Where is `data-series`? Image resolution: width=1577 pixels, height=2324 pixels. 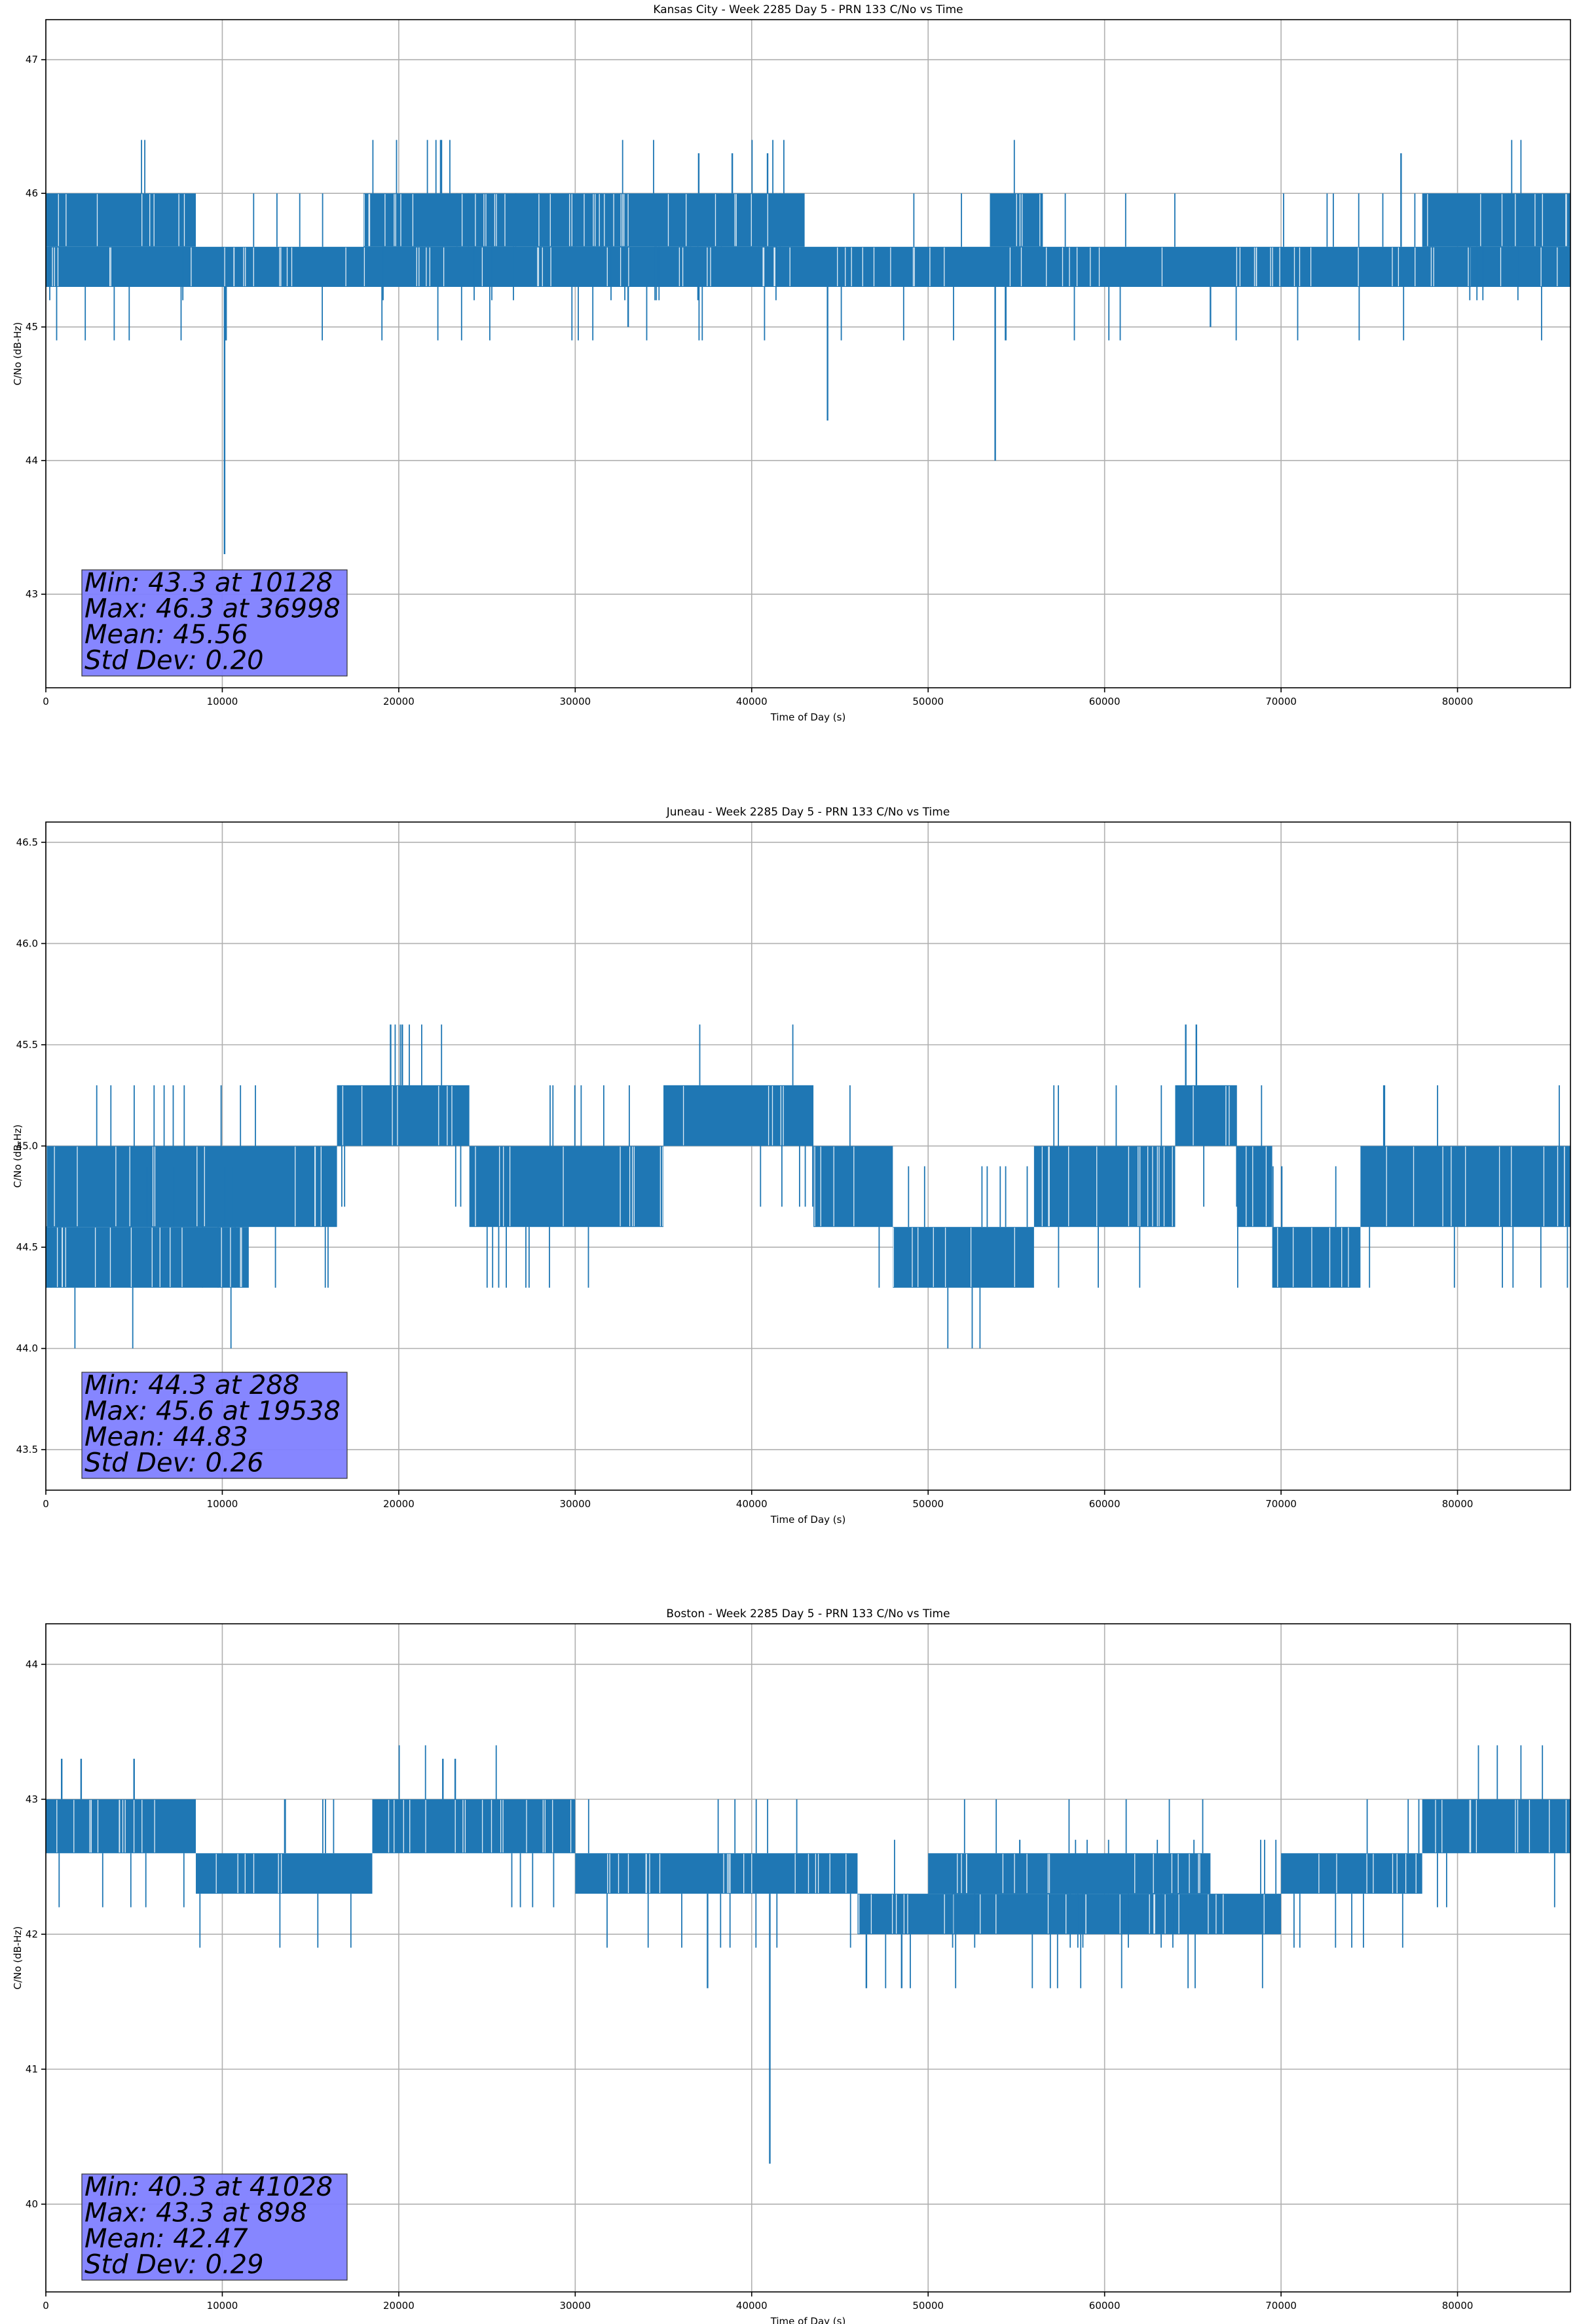 data-series is located at coordinates (808, 1186).